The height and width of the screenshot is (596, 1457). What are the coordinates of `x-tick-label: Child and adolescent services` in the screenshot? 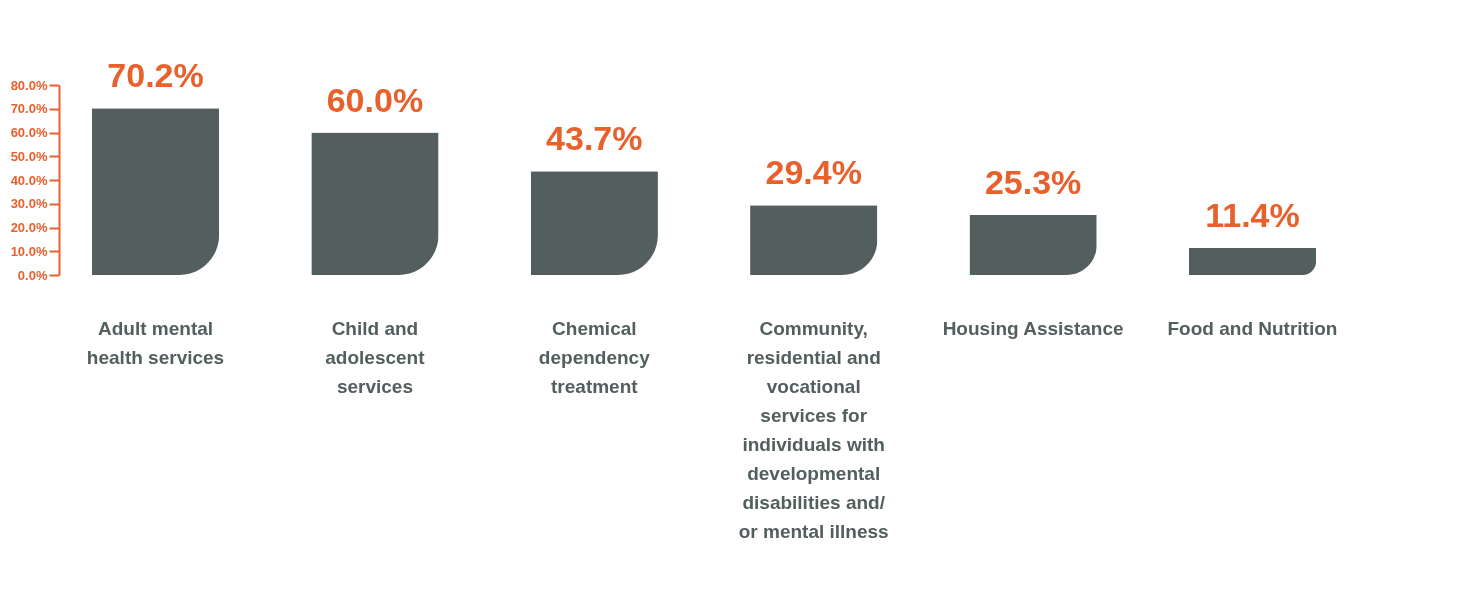 It's located at (375, 357).